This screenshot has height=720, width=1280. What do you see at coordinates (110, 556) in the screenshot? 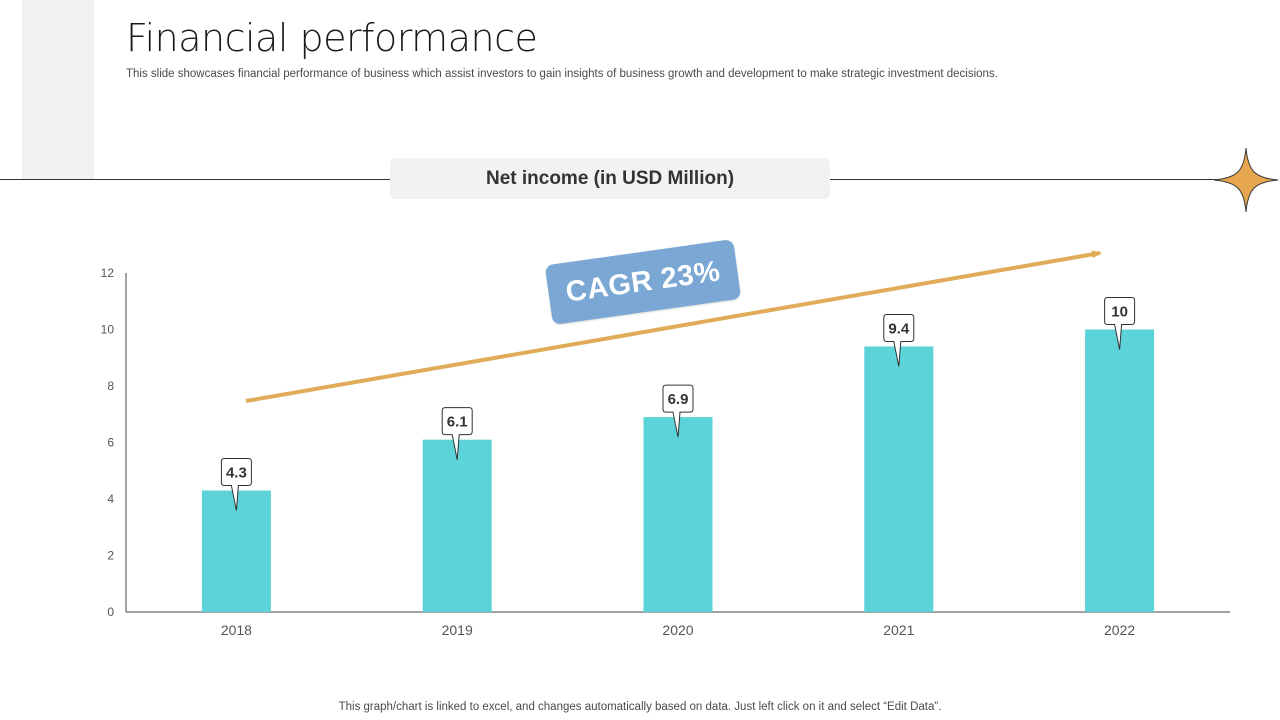
I see `y-tick-label: 2` at bounding box center [110, 556].